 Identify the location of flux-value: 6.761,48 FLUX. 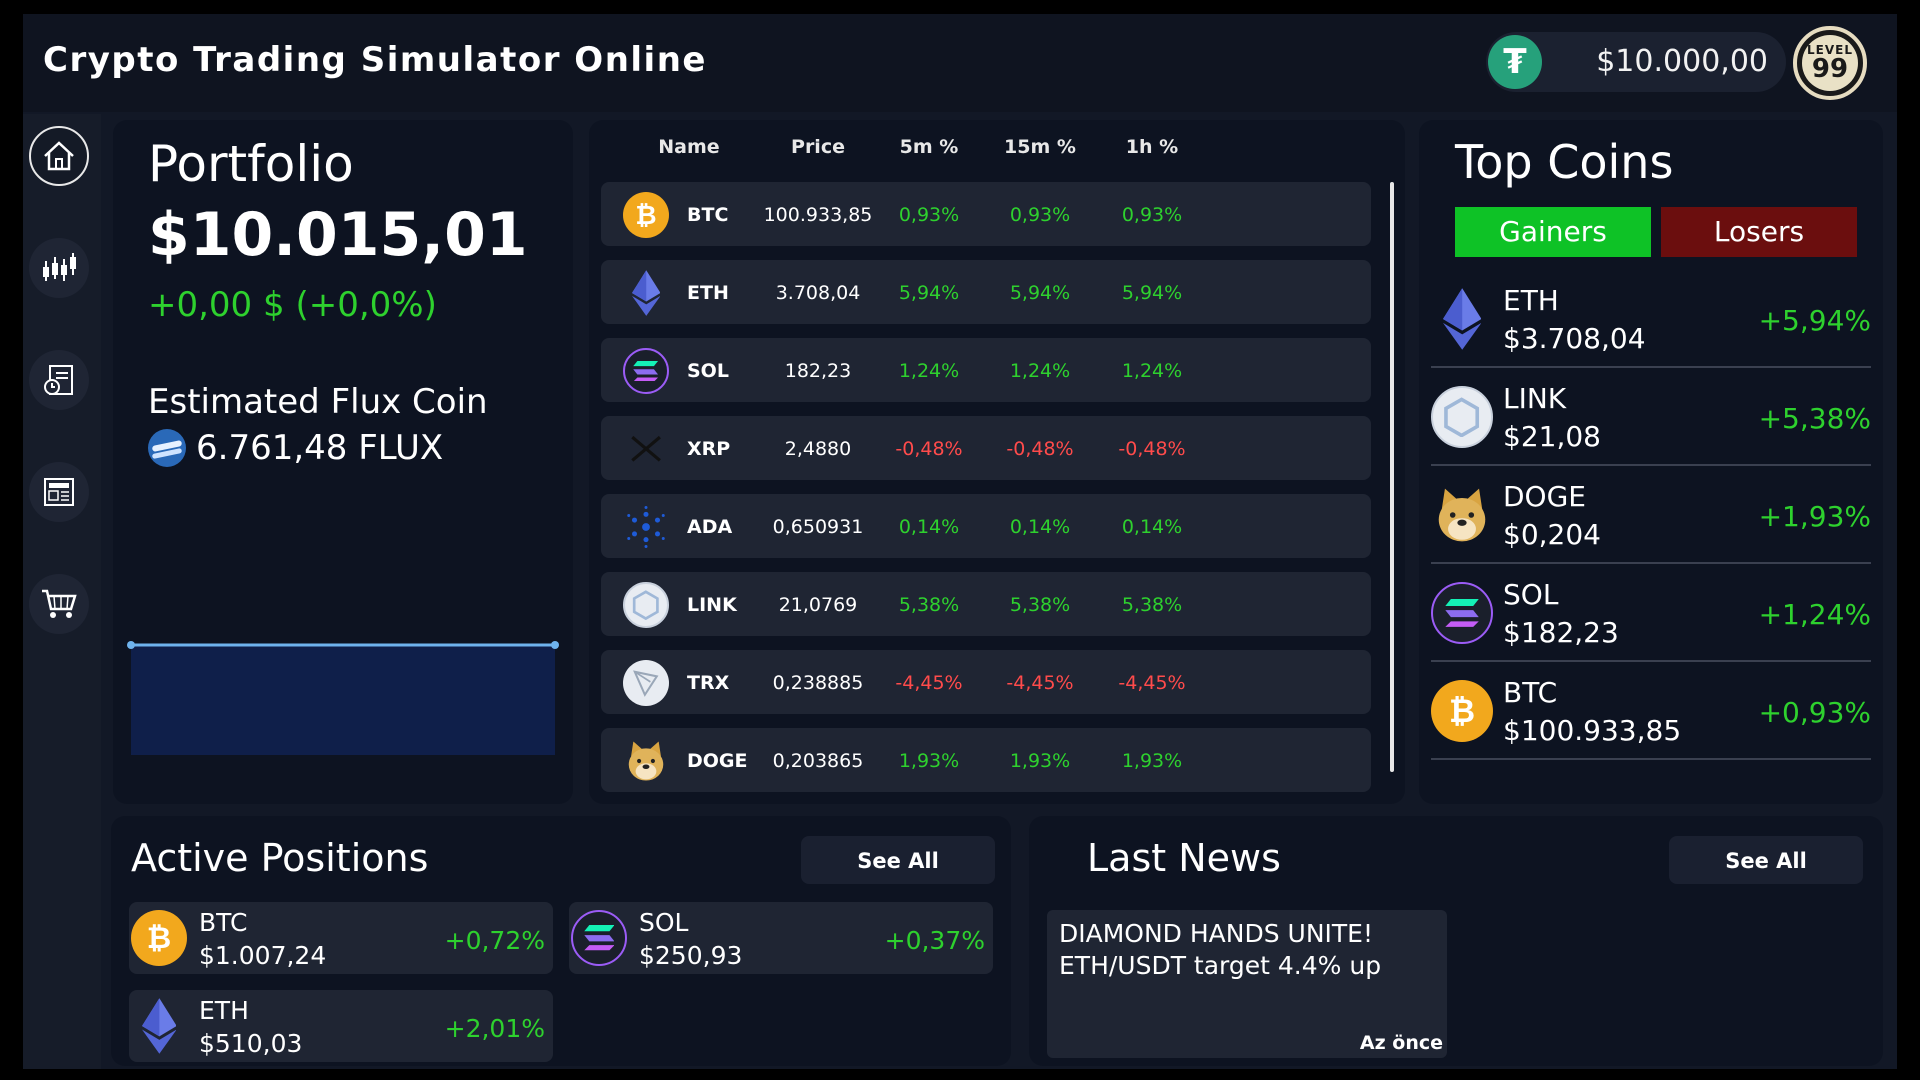
(320, 448).